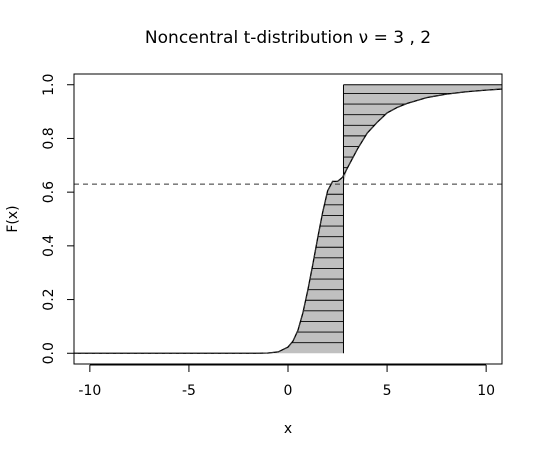 Image resolution: width=540 pixels, height=461 pixels. What do you see at coordinates (189, 391) in the screenshot?
I see `x-tick-label: -5` at bounding box center [189, 391].